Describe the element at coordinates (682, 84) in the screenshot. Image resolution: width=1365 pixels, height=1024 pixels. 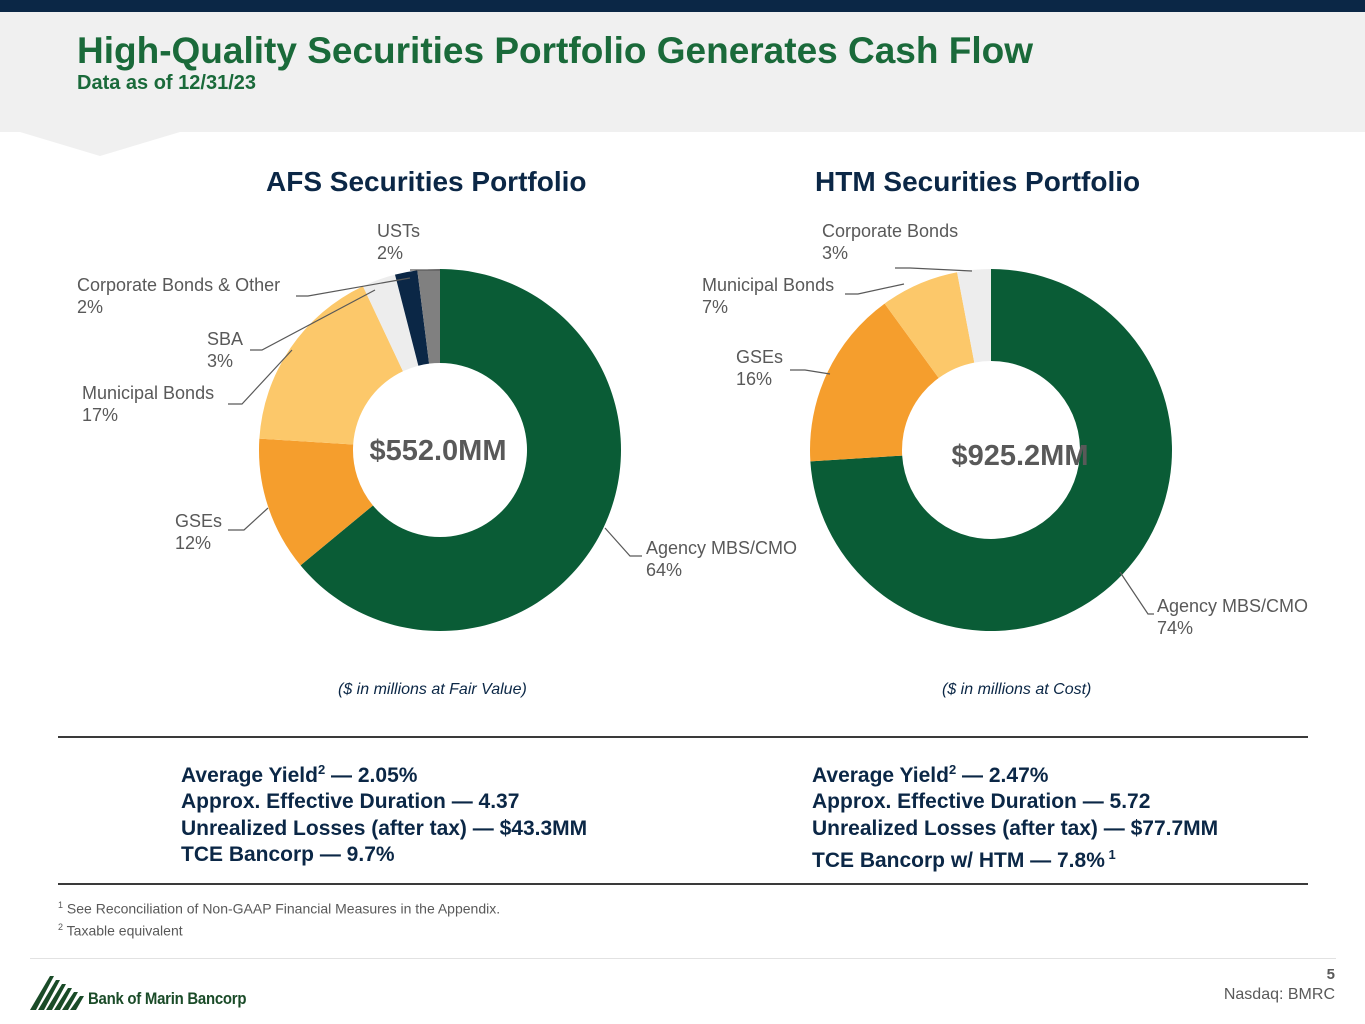
I see `header-band` at that location.